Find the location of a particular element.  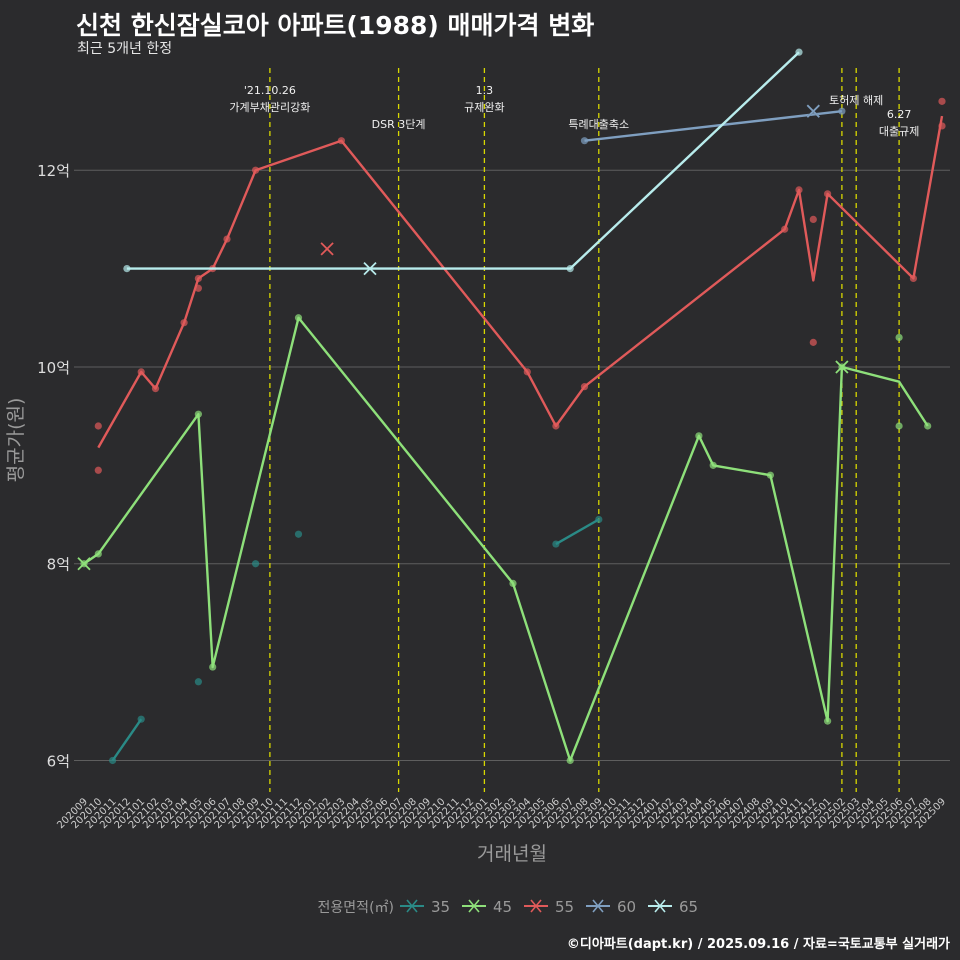

event-label: 6.27 is located at coordinates (899, 114).